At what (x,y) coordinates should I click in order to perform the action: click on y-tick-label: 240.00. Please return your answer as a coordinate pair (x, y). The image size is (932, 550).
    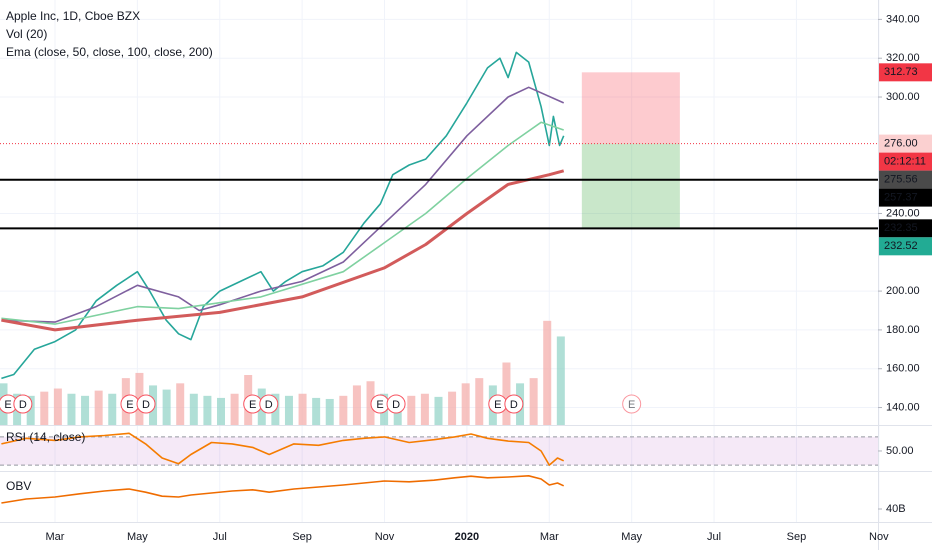
    Looking at the image, I should click on (903, 213).